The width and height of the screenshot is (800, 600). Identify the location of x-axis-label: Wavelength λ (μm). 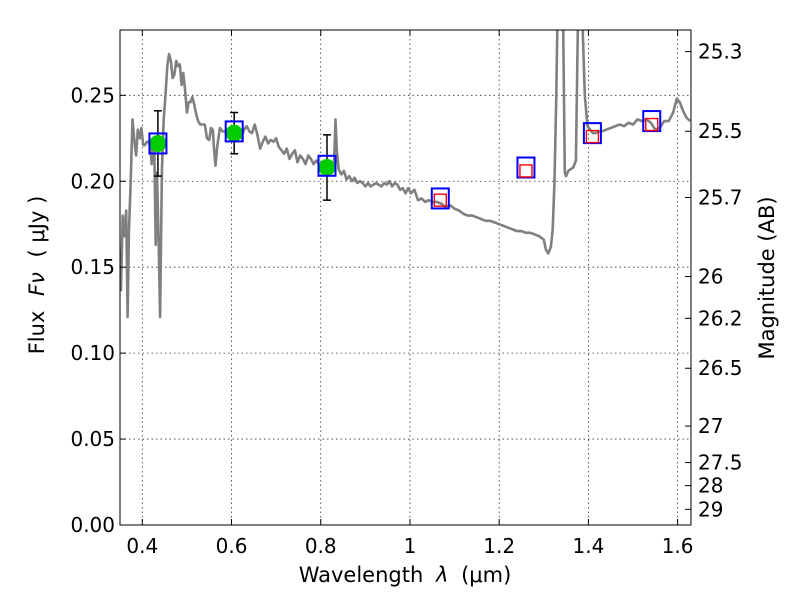
(405, 575).